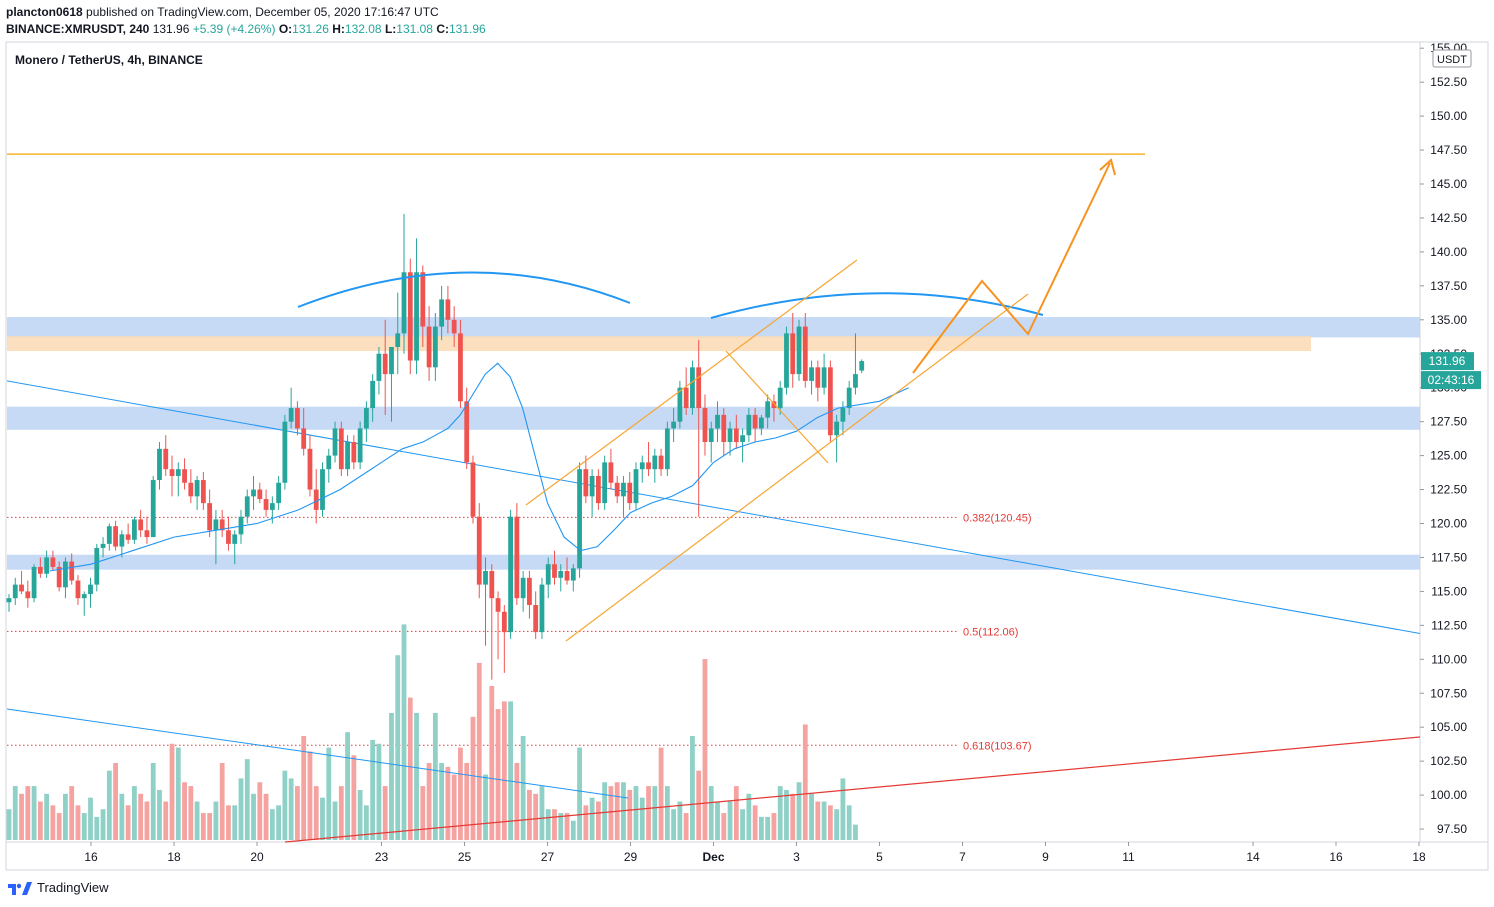  What do you see at coordinates (1448, 795) in the screenshot?
I see `price-tick-label: 100.00` at bounding box center [1448, 795].